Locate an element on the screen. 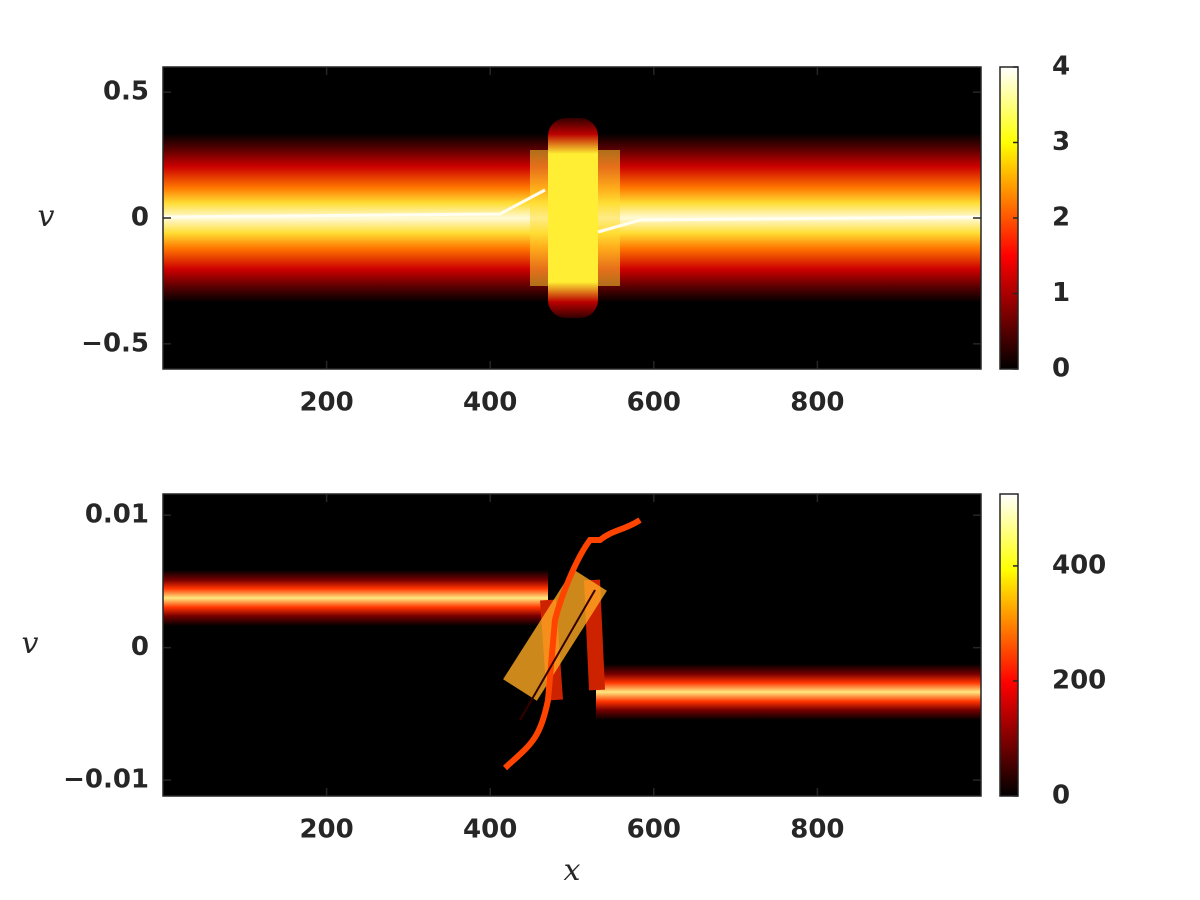 The width and height of the screenshot is (1200, 900). colorbar-tick-label: 400 is located at coordinates (1079, 565).